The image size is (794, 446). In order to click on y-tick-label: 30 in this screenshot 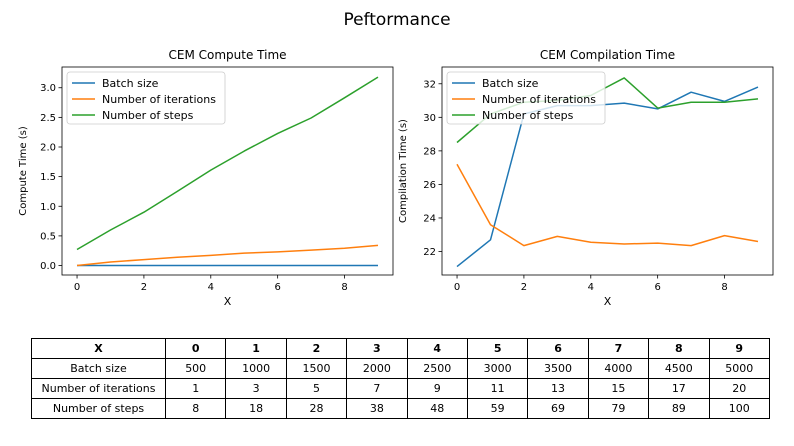, I will do `click(429, 118)`.